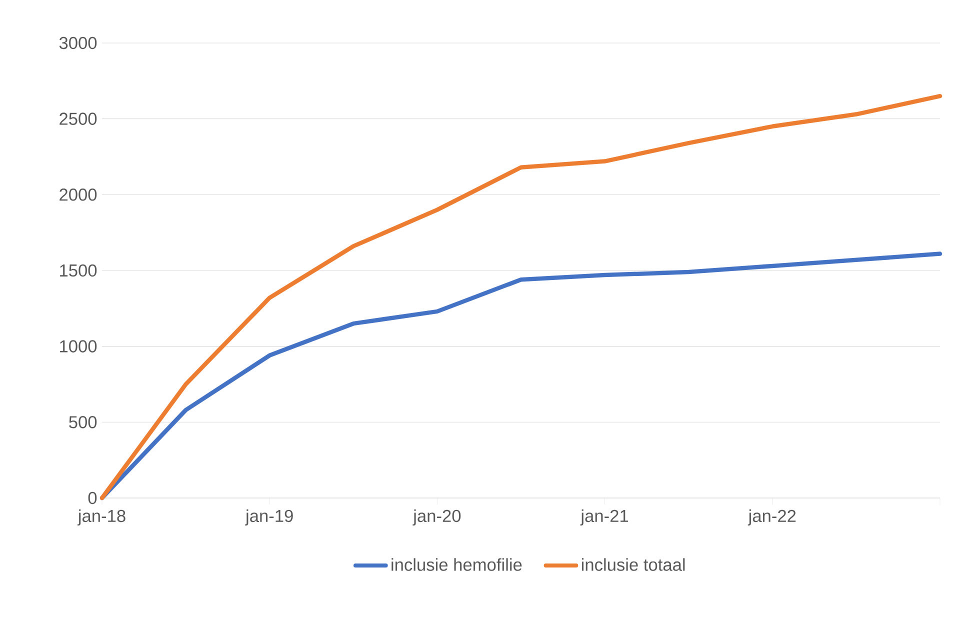  Describe the element at coordinates (436, 517) in the screenshot. I see `x-tick-label: jan-20` at that location.